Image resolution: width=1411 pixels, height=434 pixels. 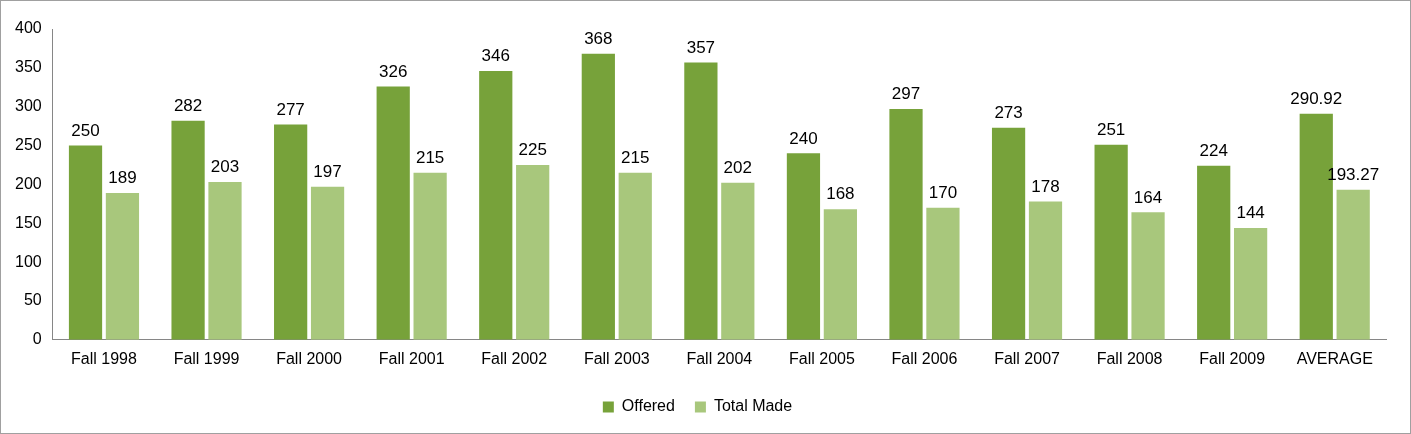 I want to click on y-tick-label: 50, so click(x=32, y=300).